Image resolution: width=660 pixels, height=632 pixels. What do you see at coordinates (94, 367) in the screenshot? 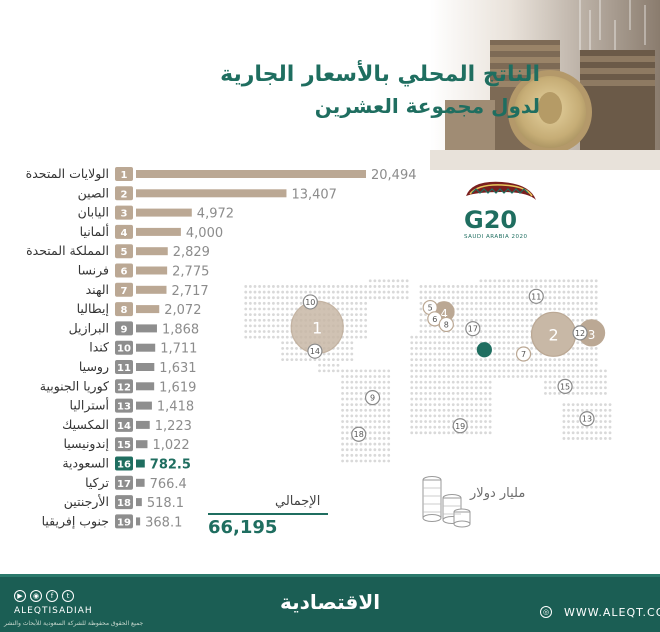
I see `category-label: روسيا` at bounding box center [94, 367].